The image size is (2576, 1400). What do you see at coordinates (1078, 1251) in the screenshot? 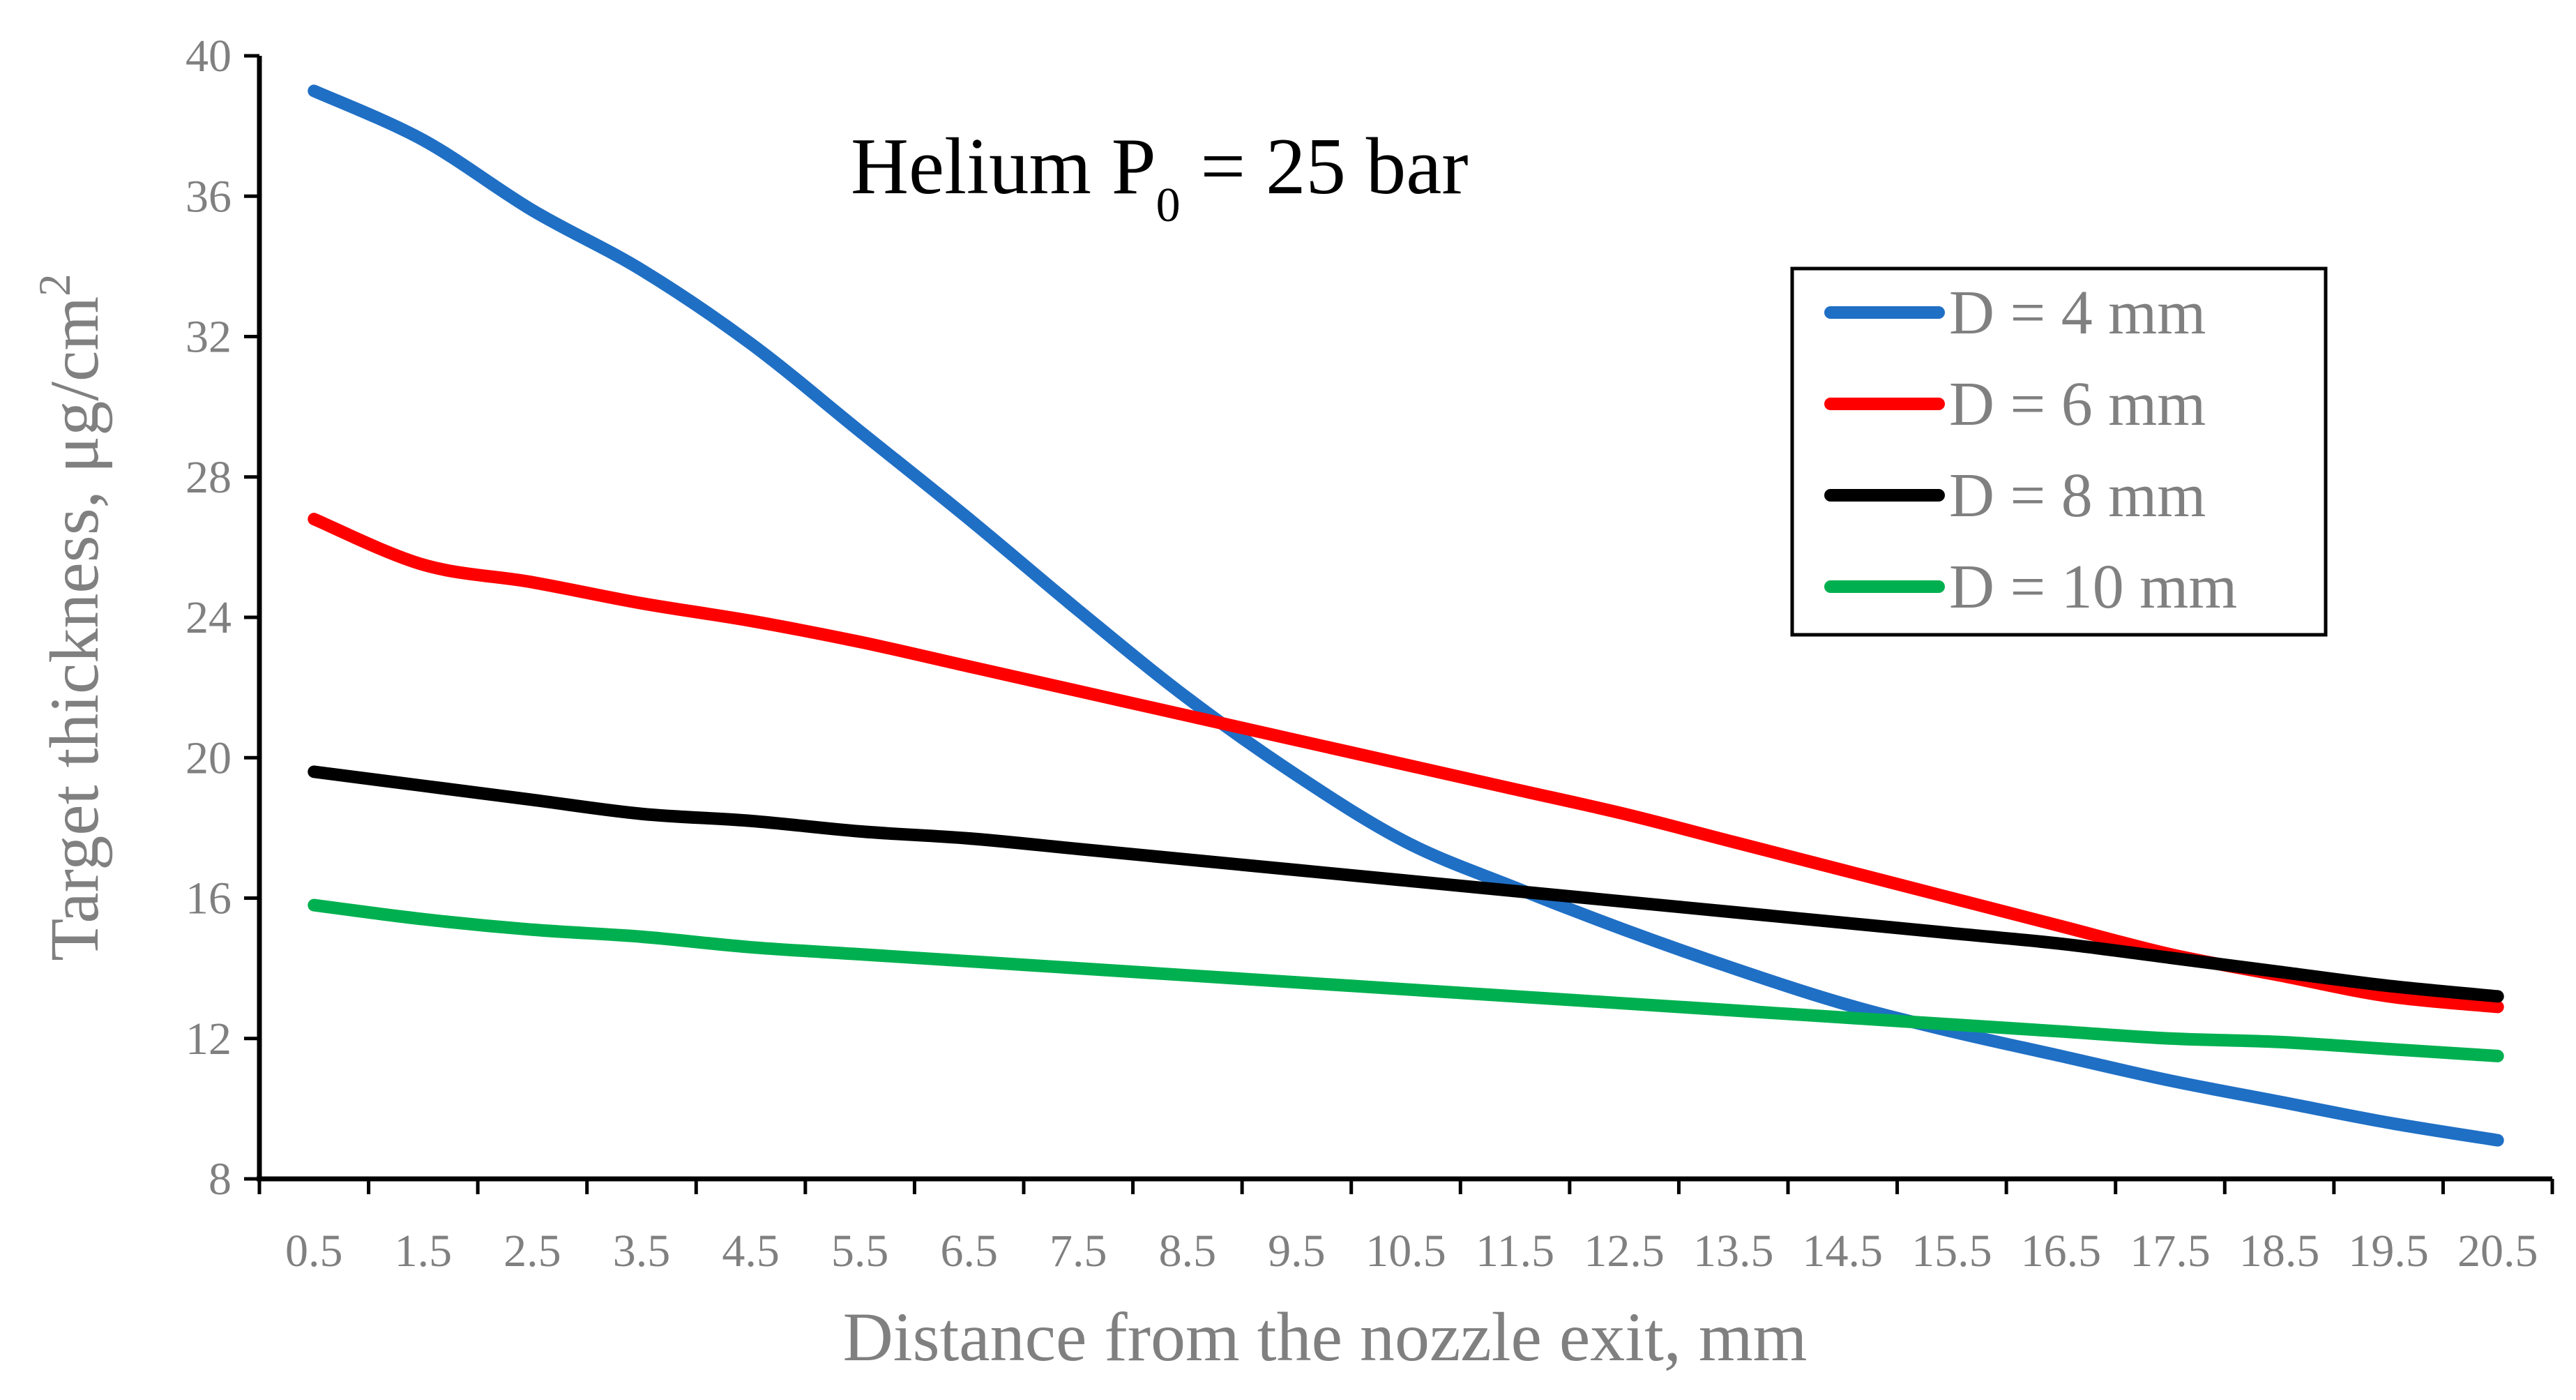
I see `x-tick-label: 7.5` at bounding box center [1078, 1251].